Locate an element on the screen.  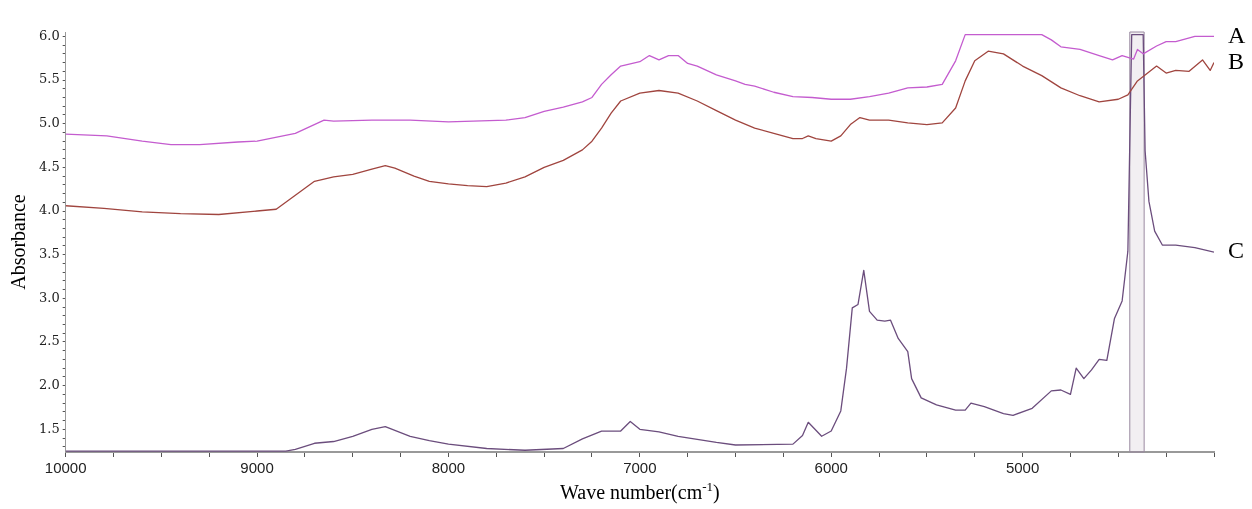
x-tick-label: 7000 is located at coordinates (640, 468).